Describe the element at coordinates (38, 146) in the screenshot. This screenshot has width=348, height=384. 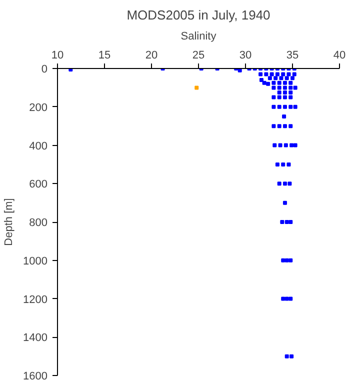
I see `y-tick-label: 400` at that location.